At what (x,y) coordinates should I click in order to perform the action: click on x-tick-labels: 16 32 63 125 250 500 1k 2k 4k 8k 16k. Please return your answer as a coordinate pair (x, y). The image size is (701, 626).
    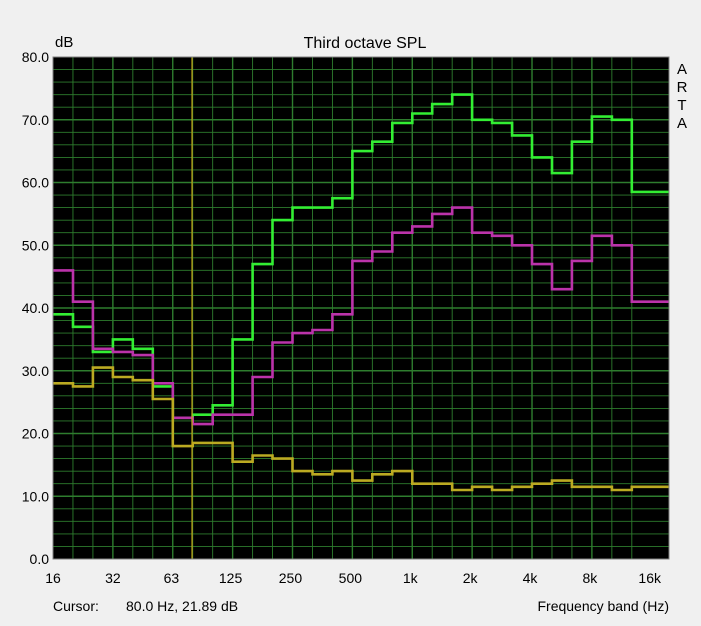
    Looking at the image, I should click on (353, 578).